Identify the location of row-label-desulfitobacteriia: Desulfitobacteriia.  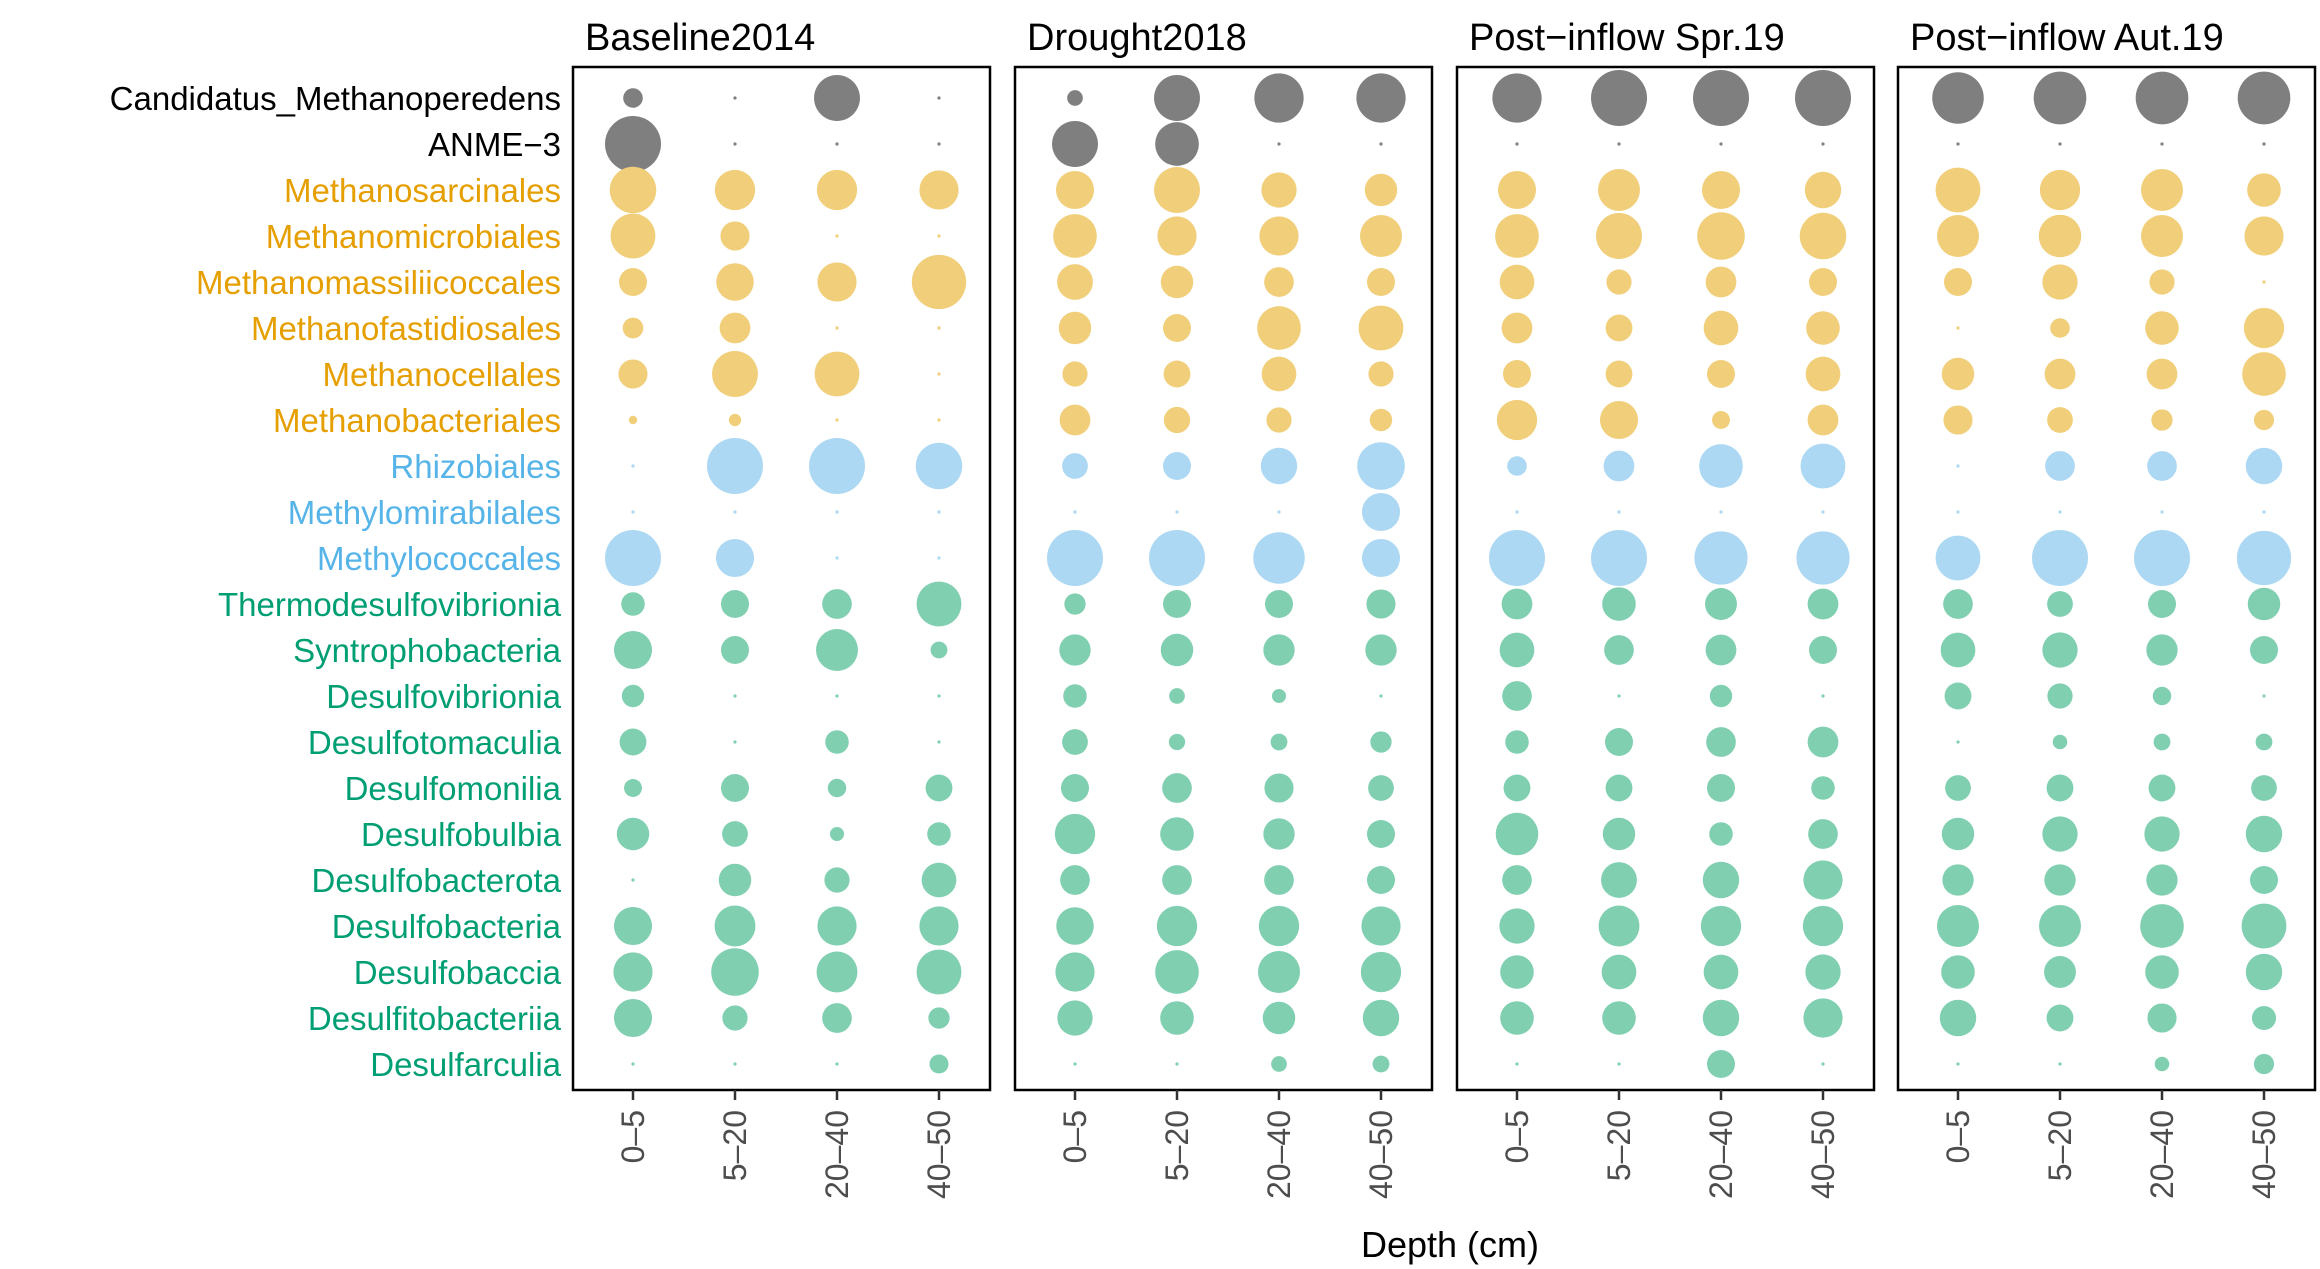
(435, 1018).